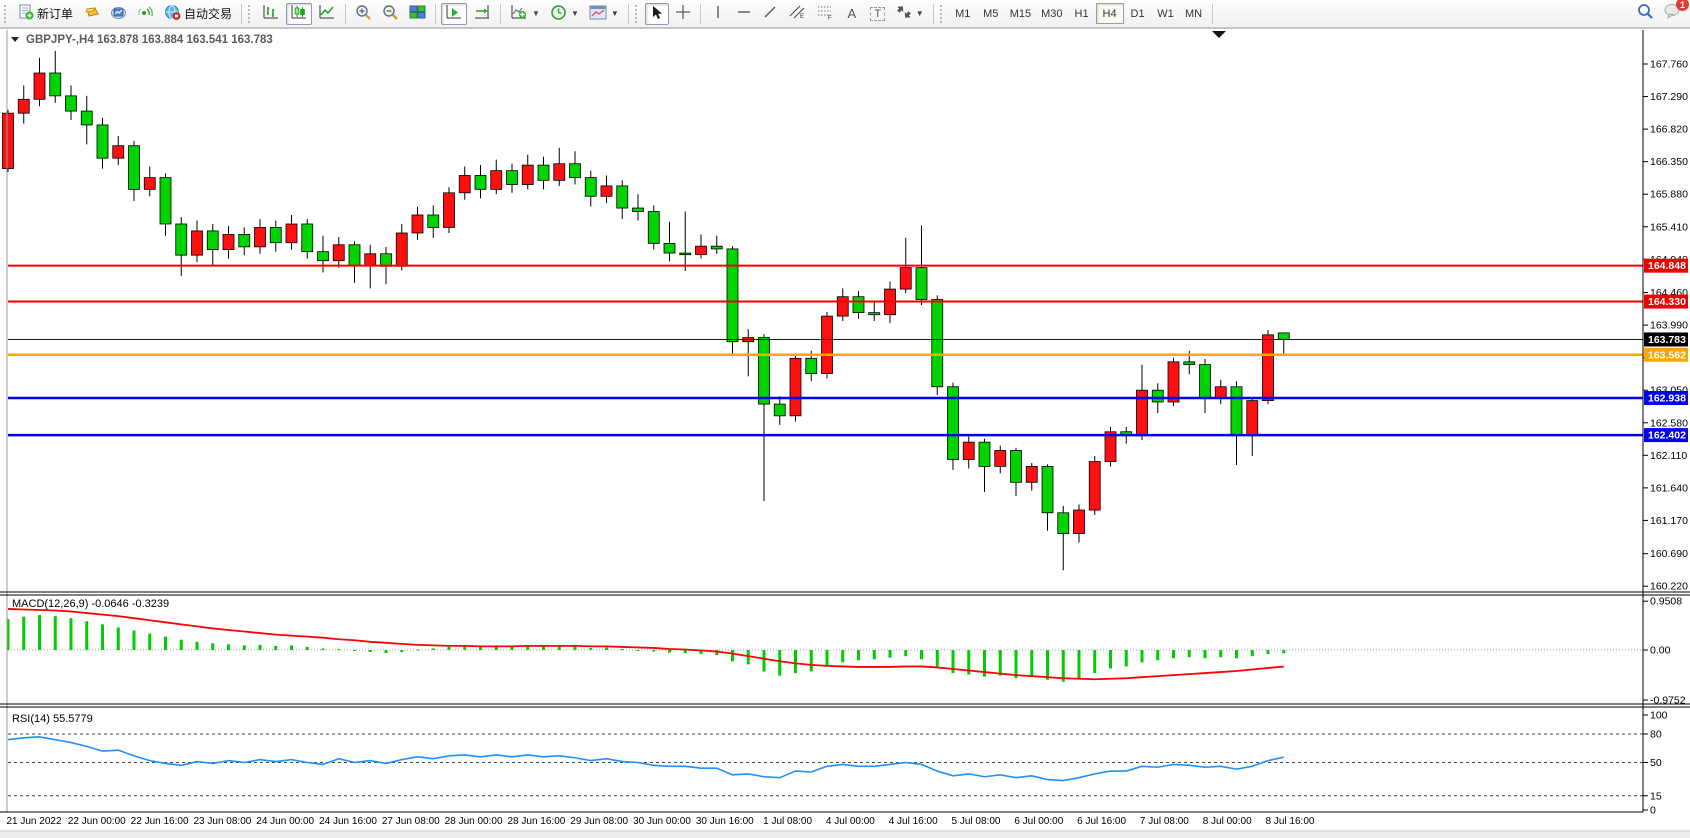 The height and width of the screenshot is (838, 1690). Describe the element at coordinates (482, 14) in the screenshot. I see `chart-shift-button` at that location.